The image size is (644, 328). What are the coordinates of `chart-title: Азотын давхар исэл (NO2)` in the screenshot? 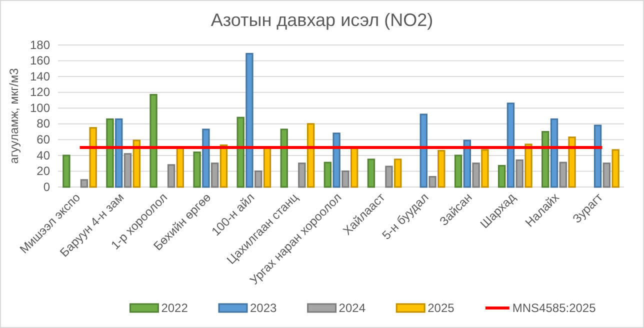 It's located at (322, 20).